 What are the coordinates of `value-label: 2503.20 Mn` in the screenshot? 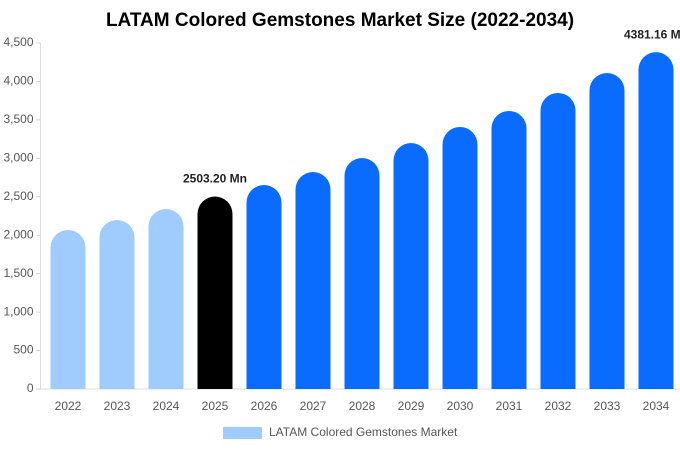 It's located at (215, 179).